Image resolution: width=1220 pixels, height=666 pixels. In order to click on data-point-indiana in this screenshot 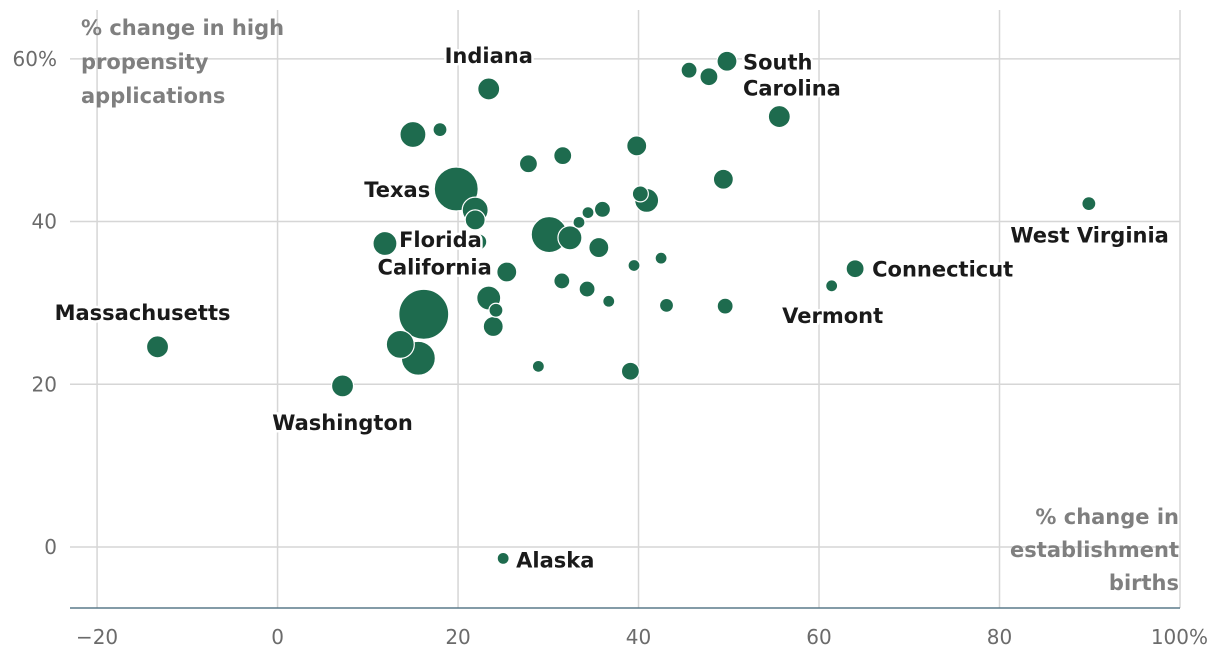, I will do `click(489, 89)`.